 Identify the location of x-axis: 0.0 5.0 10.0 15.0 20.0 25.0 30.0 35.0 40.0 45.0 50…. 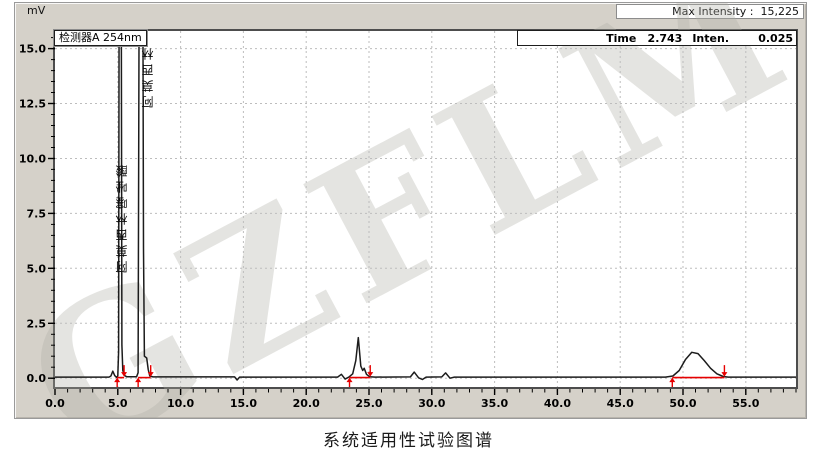
(422, 399).